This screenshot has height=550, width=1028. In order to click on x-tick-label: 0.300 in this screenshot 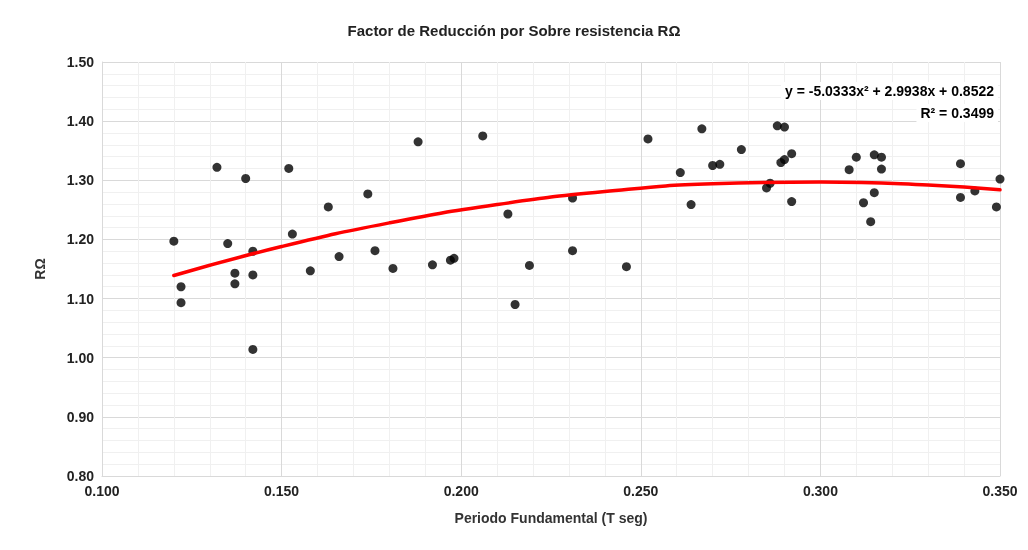, I will do `click(820, 491)`.